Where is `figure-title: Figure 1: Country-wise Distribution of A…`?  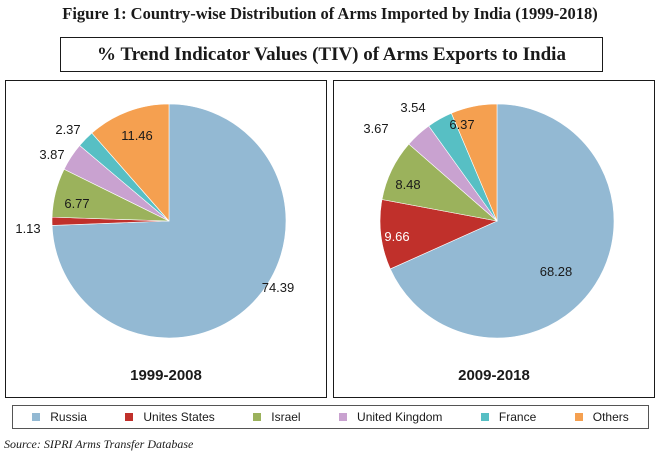
figure-title: Figure 1: Country-wise Distribution of A… is located at coordinates (330, 13).